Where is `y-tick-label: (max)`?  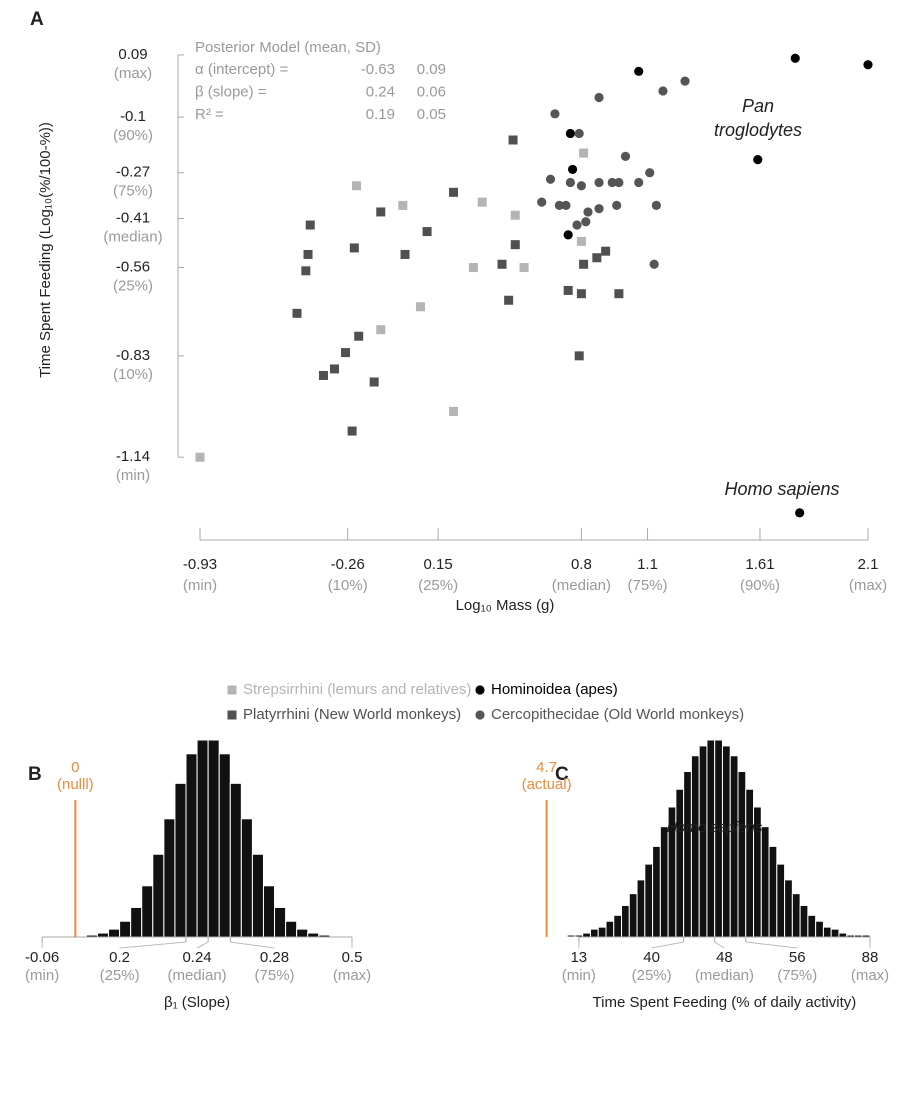 y-tick-label: (max) is located at coordinates (133, 73).